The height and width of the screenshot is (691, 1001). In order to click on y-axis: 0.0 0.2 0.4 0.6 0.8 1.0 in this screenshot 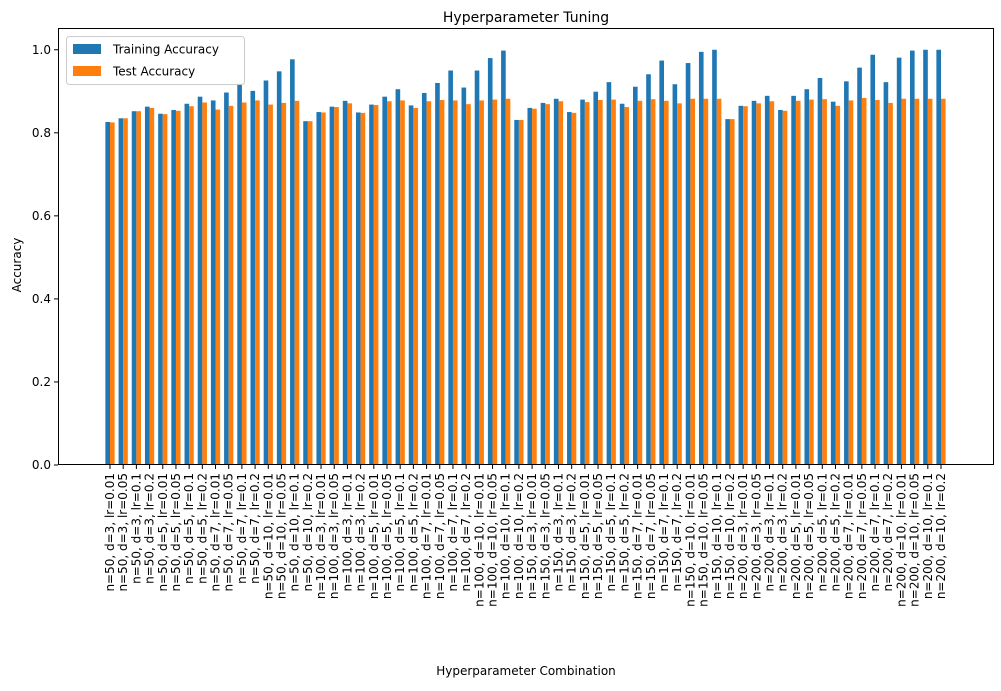, I will do `click(45, 257)`.